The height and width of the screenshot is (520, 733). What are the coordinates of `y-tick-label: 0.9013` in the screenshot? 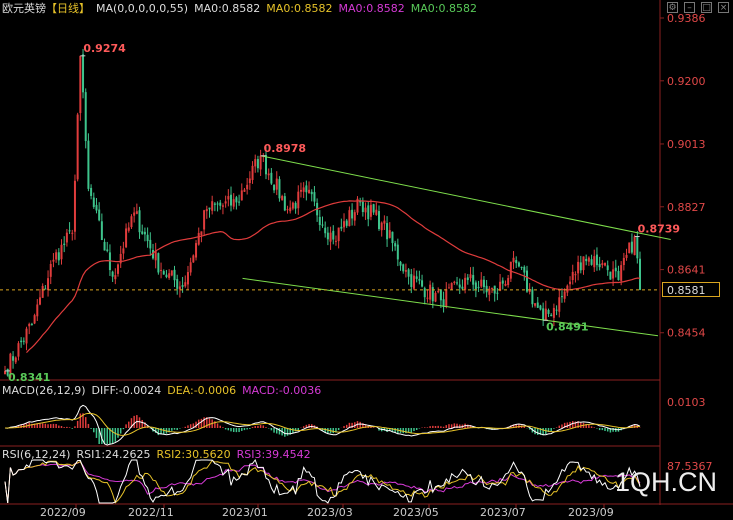 It's located at (686, 144).